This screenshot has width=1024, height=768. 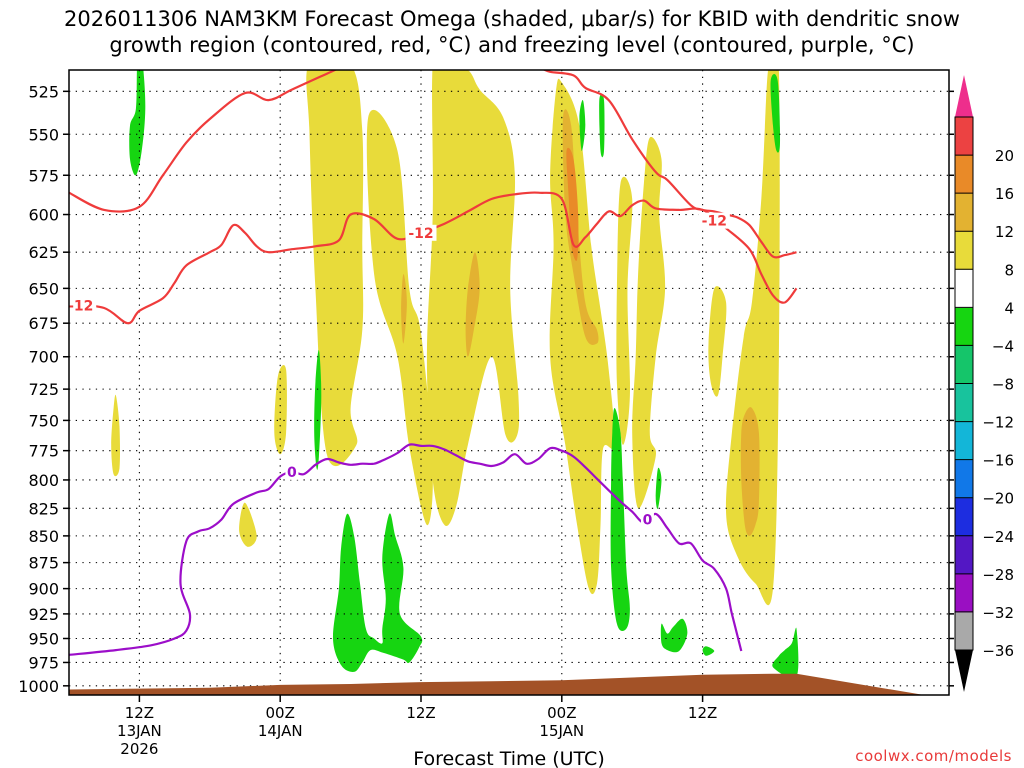 What do you see at coordinates (43, 589) in the screenshot?
I see `y-tick-label-900: 900` at bounding box center [43, 589].